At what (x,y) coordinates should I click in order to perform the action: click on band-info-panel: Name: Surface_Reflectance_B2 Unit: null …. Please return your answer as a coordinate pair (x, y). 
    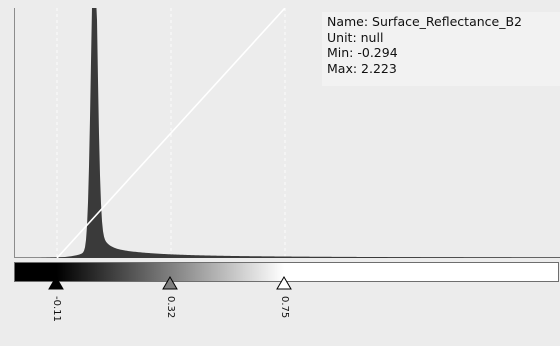
    Looking at the image, I should click on (441, 49).